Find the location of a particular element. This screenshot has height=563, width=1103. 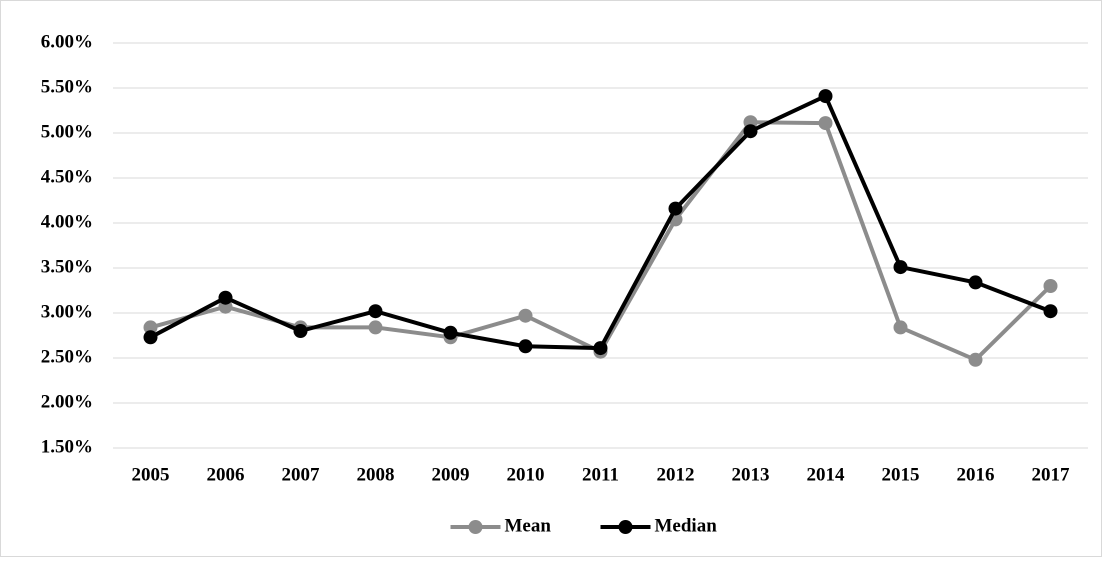

x-tick-label: 2009 is located at coordinates (451, 474).